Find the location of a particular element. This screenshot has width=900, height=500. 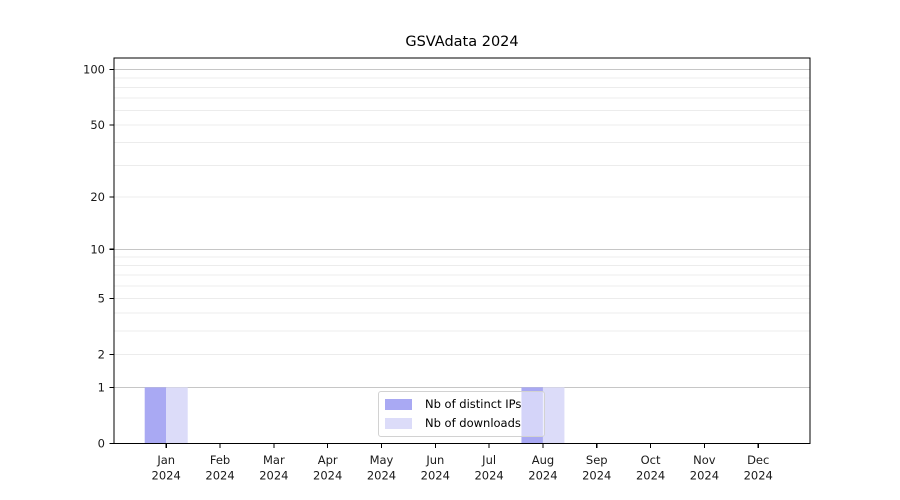

y-tick-label: 20 is located at coordinates (97, 197).